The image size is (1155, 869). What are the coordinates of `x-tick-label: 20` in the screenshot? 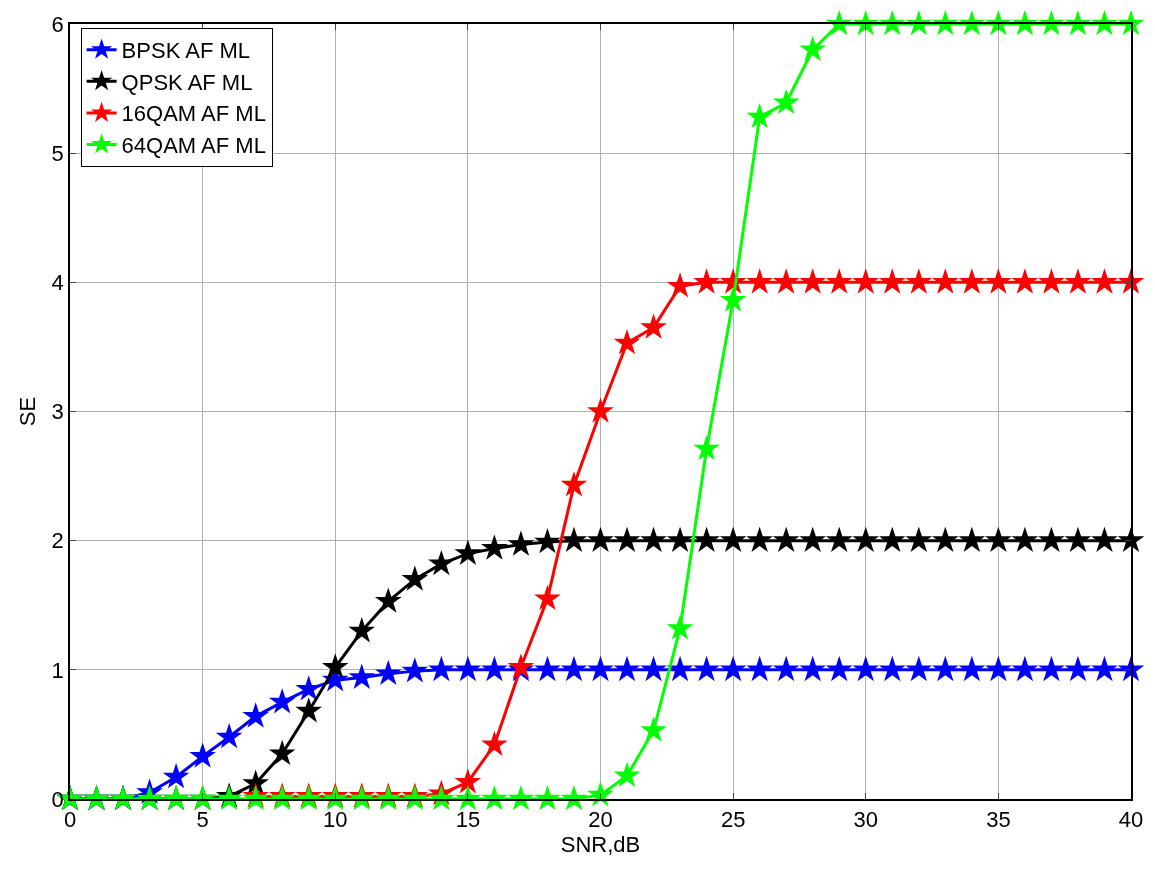 It's located at (600, 820).